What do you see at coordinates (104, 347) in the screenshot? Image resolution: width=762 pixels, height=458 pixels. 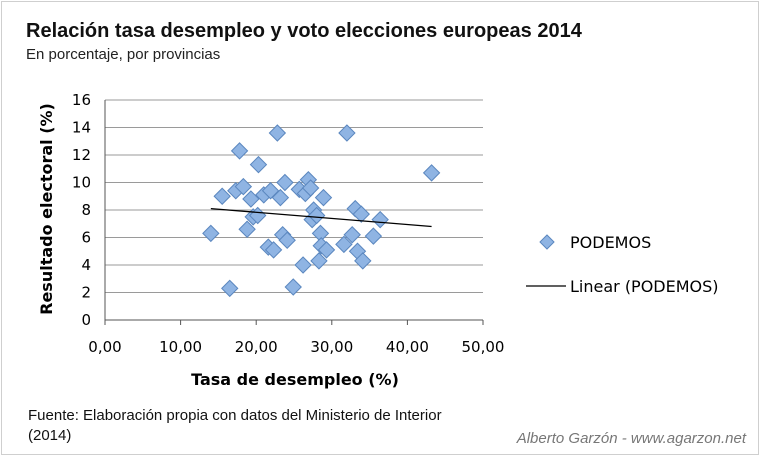 I see `x-tick-label: 0,00` at bounding box center [104, 347].